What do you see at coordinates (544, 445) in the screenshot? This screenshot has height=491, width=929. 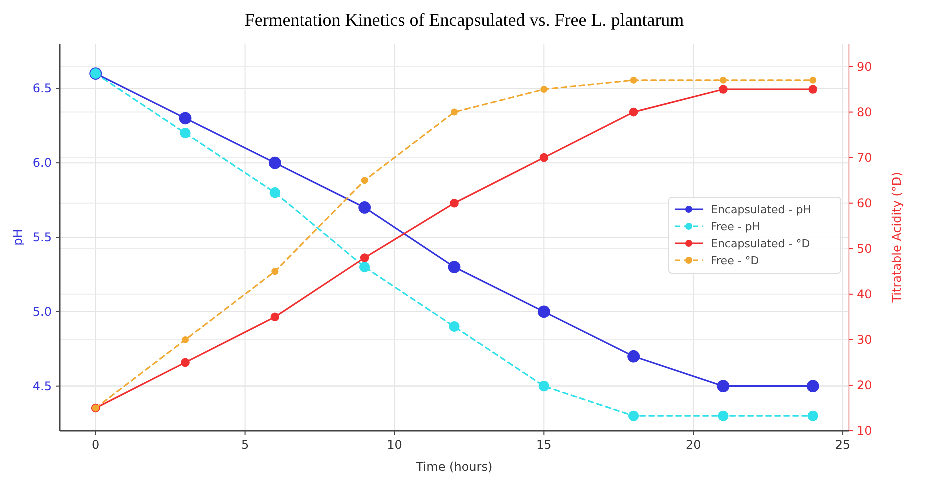 I see `x-tick-label: 15` at bounding box center [544, 445].